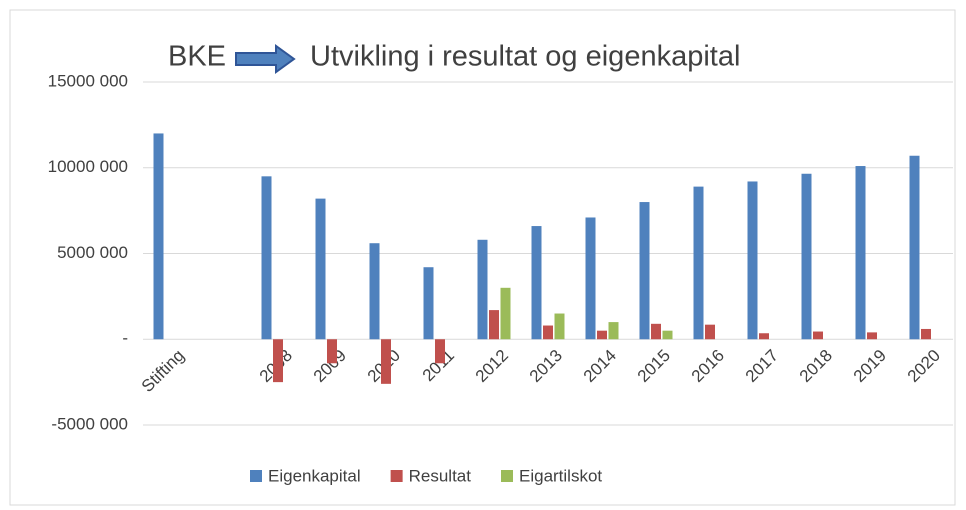 This screenshot has width=966, height=510. Describe the element at coordinates (560, 475) in the screenshot. I see `legend-label: Eigartilskot` at that location.